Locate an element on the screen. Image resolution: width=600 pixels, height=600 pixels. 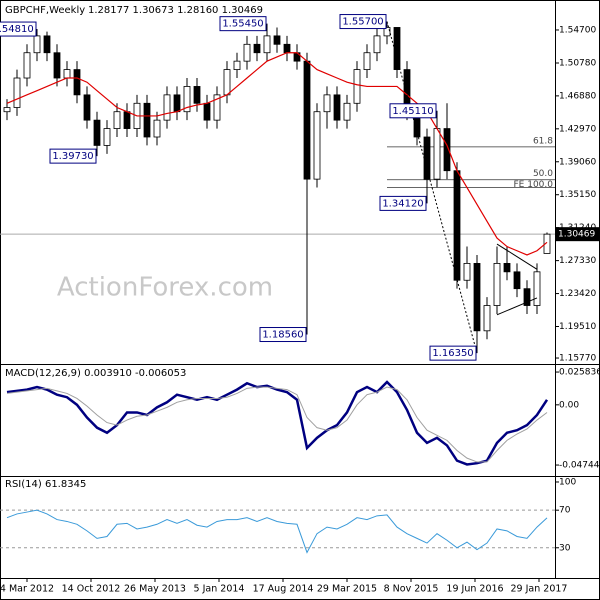
x-tick-label: 29 Jan 2017 is located at coordinates (539, 589).